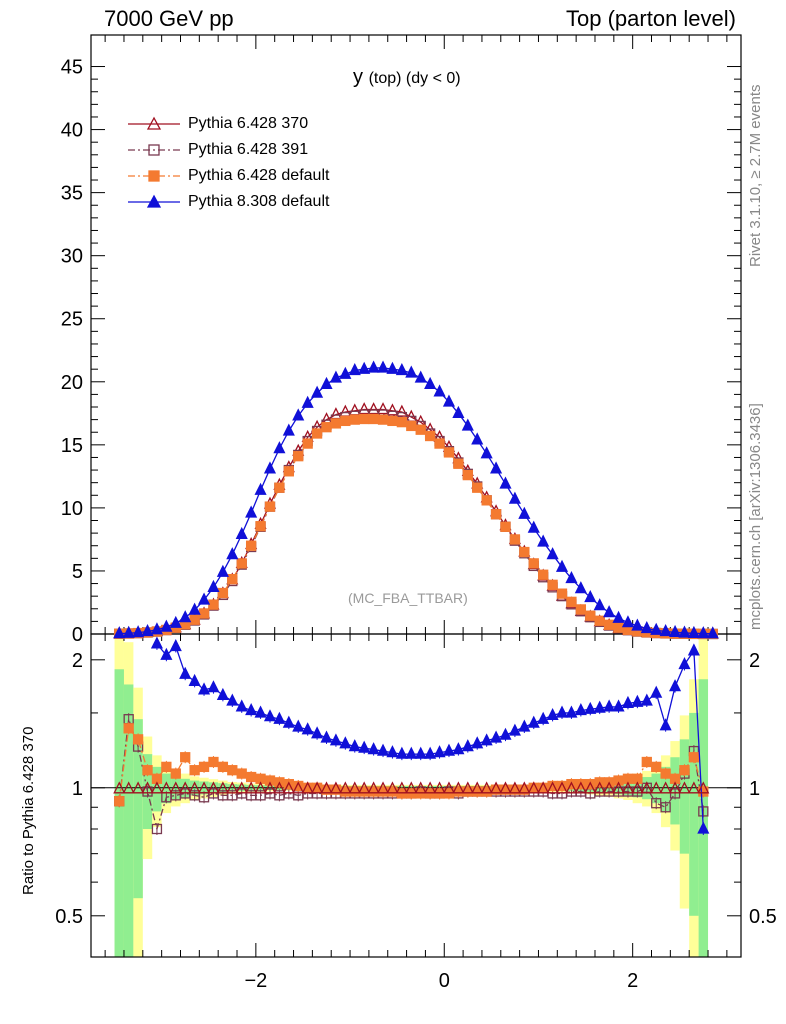 The image size is (786, 1024). Describe the element at coordinates (632, 981) in the screenshot. I see `x-tick-label: 2` at that location.